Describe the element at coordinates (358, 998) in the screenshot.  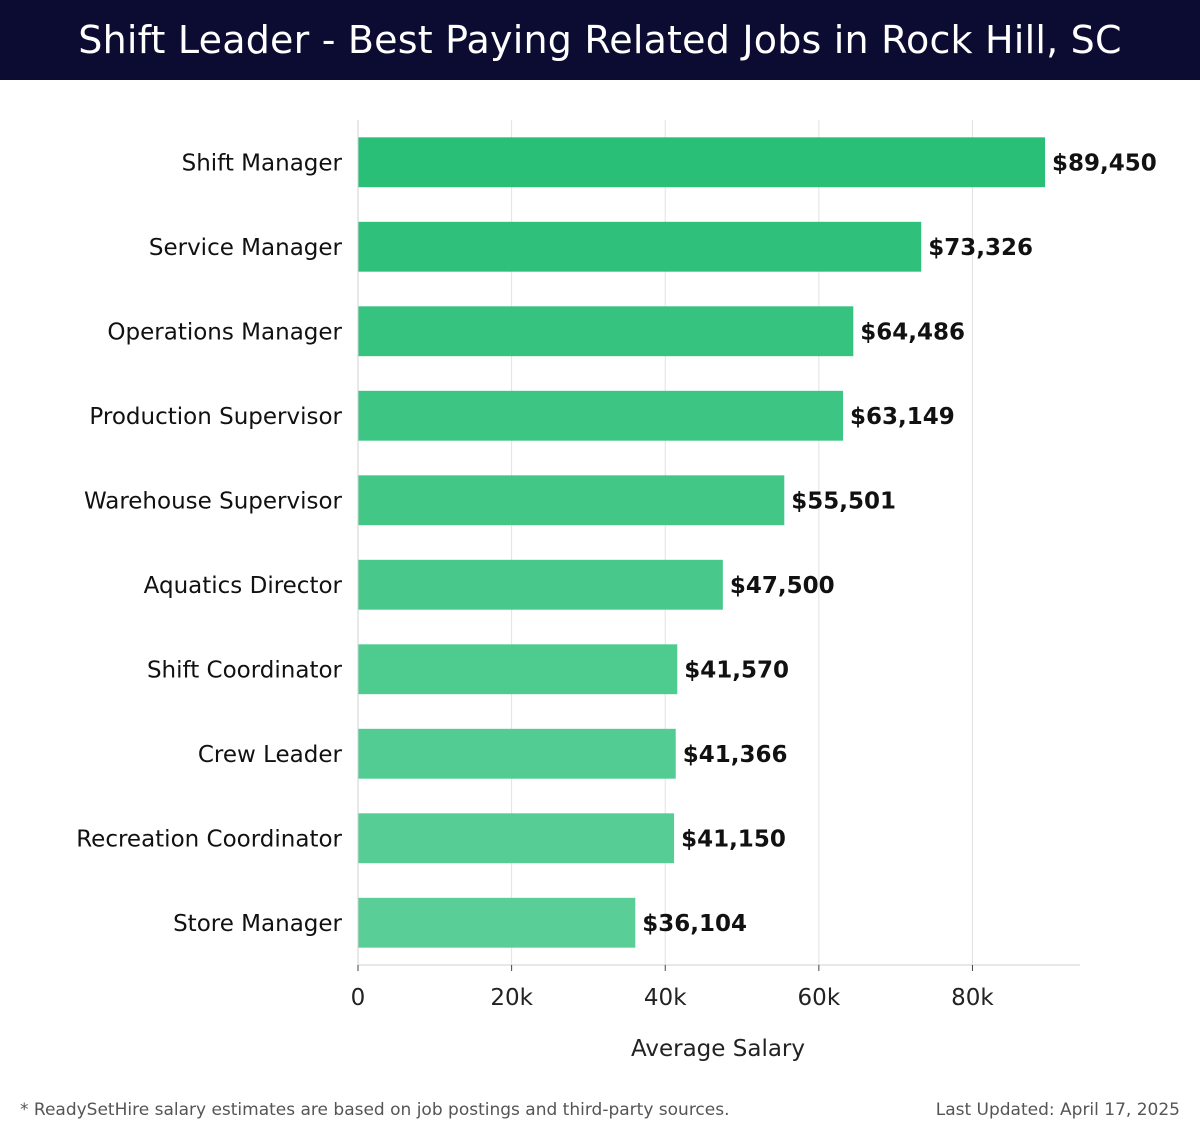
I see `x-tick-label: 0` at that location.